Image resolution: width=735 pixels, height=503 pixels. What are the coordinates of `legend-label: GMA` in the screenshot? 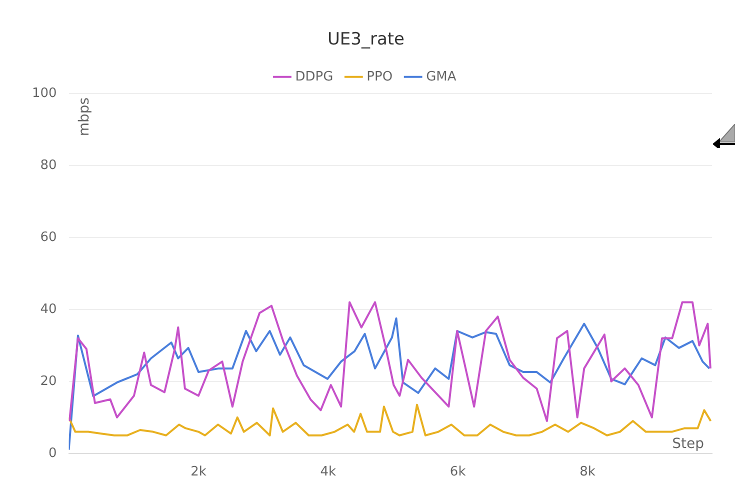 It's located at (441, 76).